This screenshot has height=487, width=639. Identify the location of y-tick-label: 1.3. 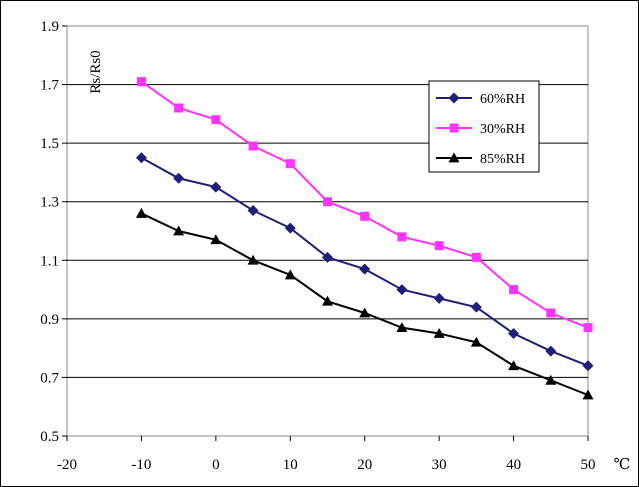
(49, 203).